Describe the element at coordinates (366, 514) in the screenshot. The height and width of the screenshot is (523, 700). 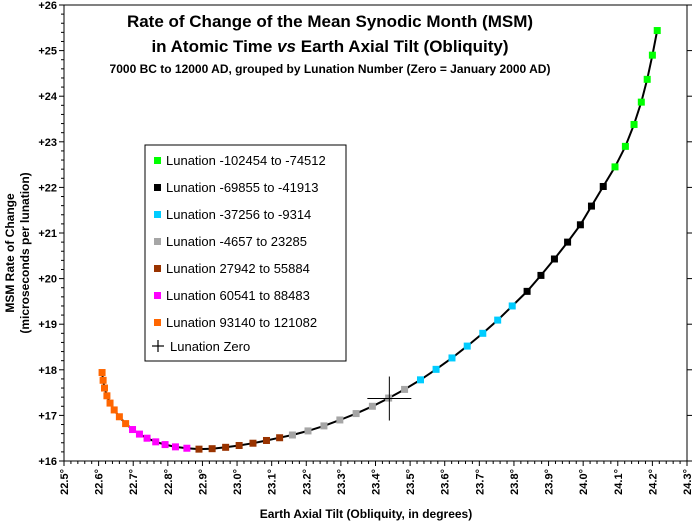
I see `x-axis-label: Earth Axial Tilt (Obliquity, in degrees)` at that location.